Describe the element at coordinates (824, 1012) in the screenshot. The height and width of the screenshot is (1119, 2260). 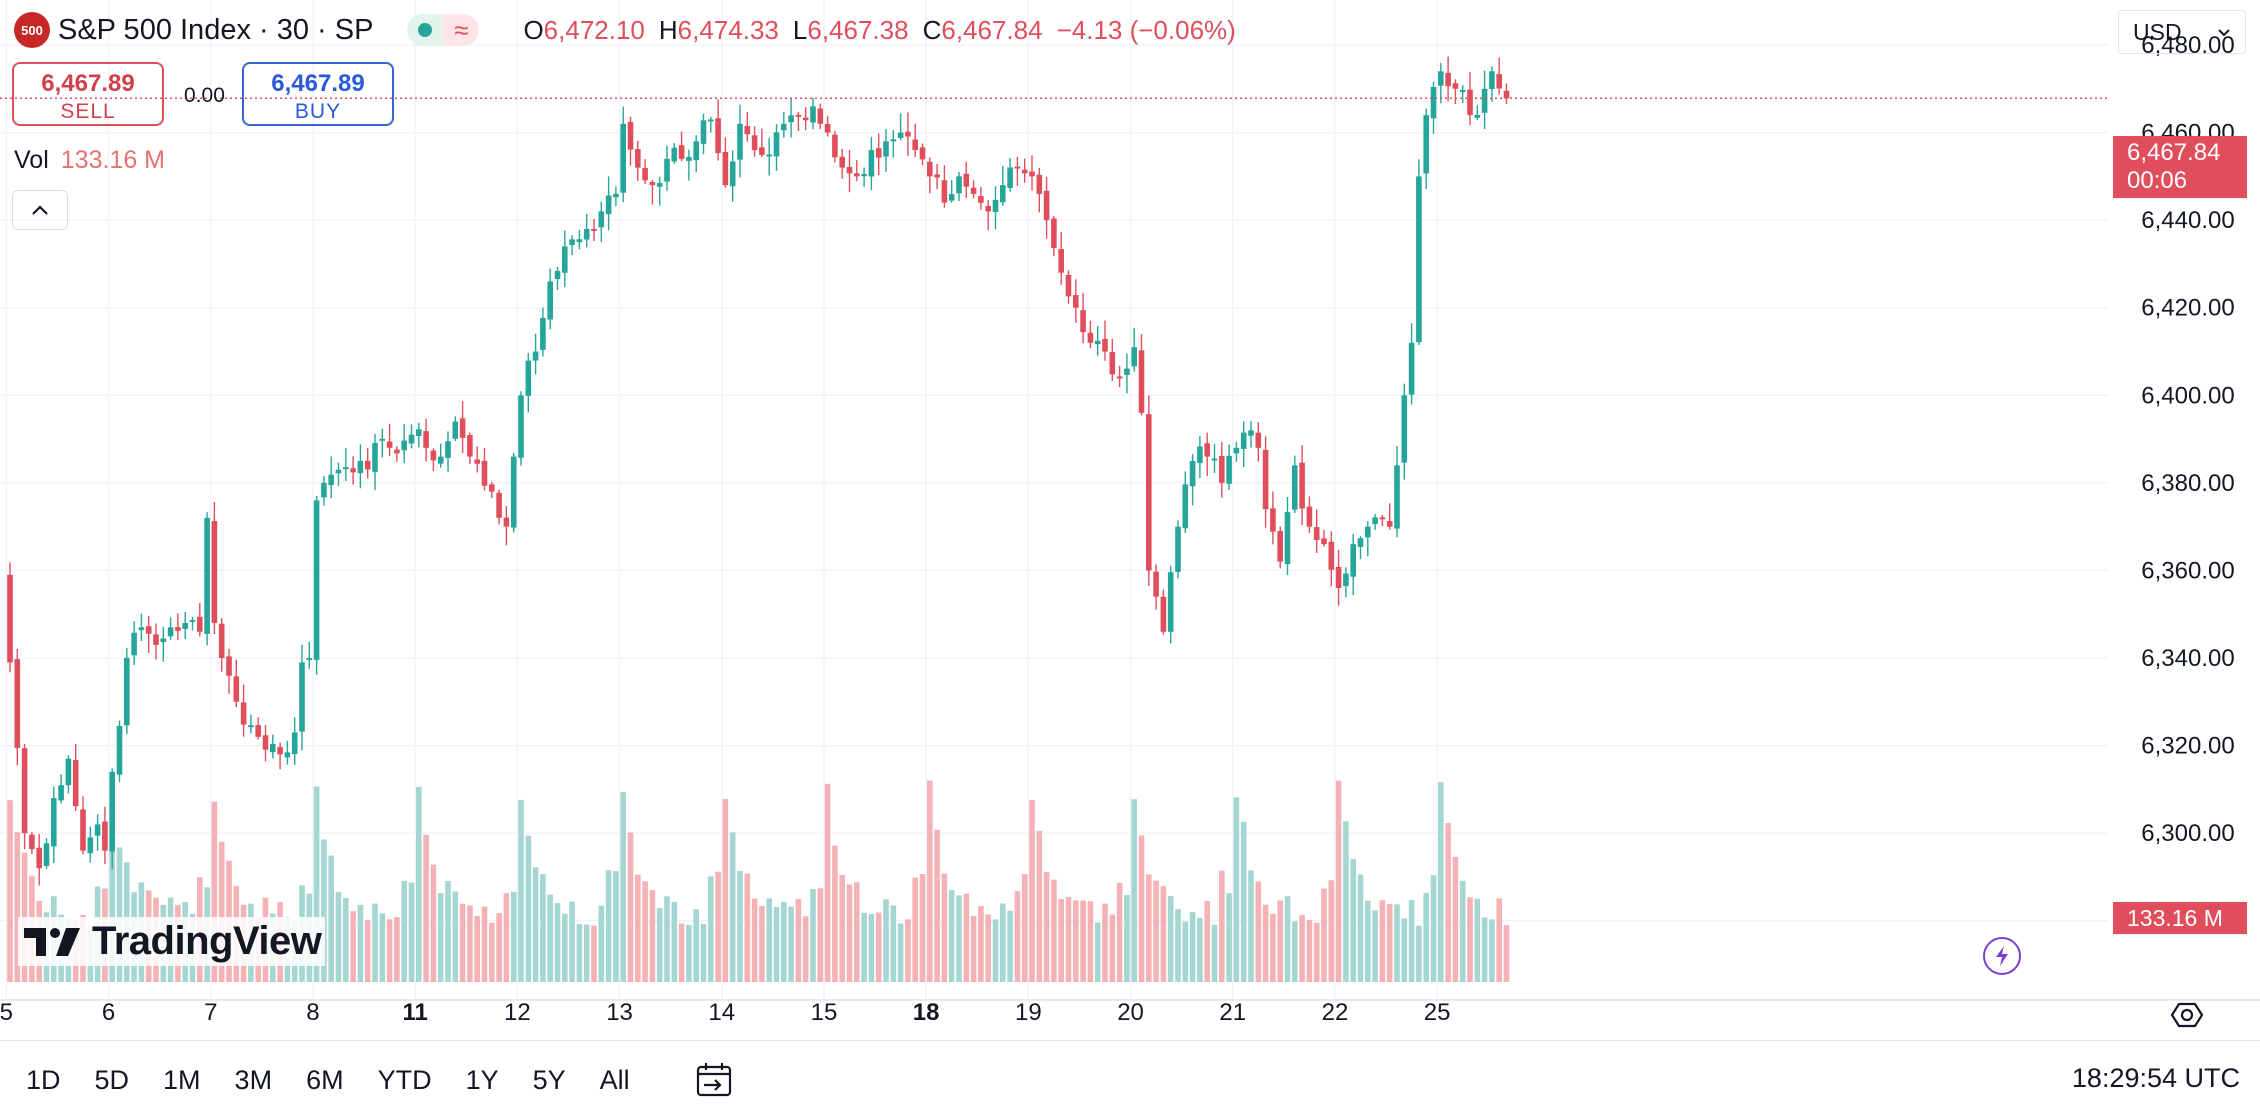
I see `time-tick-label: 15` at that location.